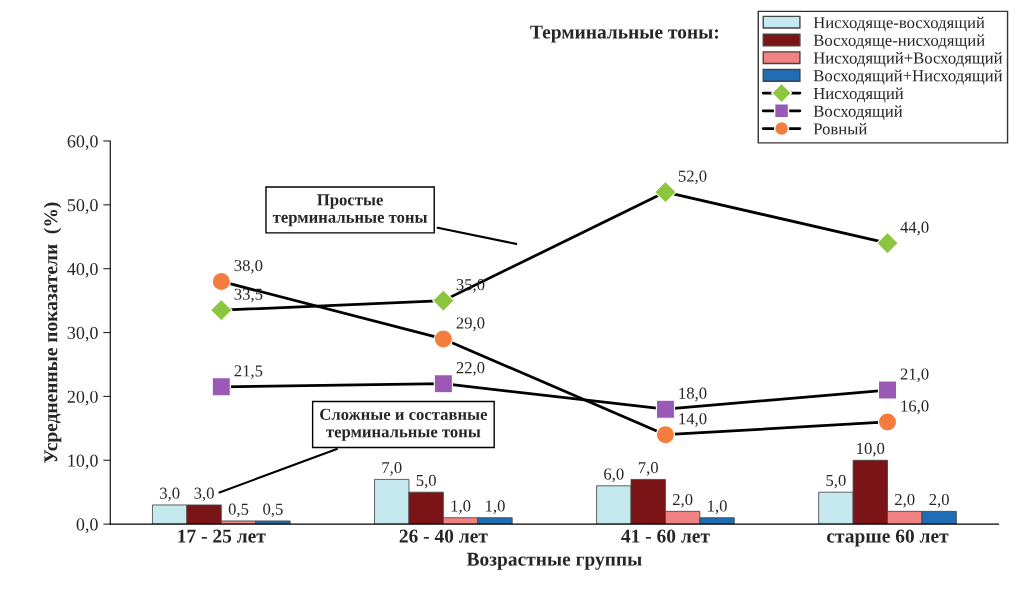  What do you see at coordinates (908, 77) in the screenshot?
I see `legend-label: Восходящий+Нисходящий` at bounding box center [908, 77].